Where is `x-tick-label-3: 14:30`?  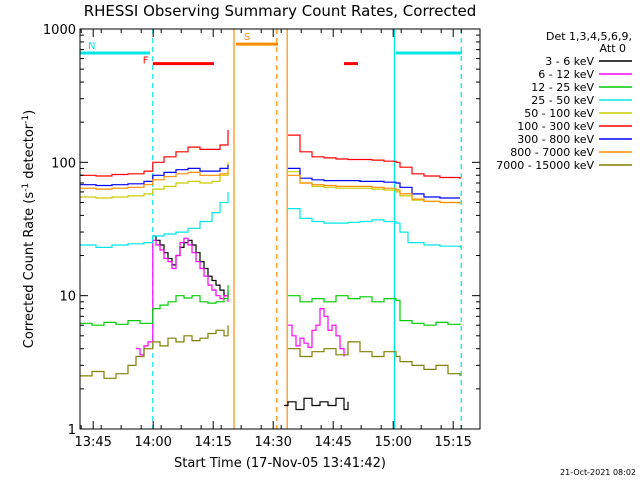
x-tick-label-3: 14:30 is located at coordinates (272, 442).